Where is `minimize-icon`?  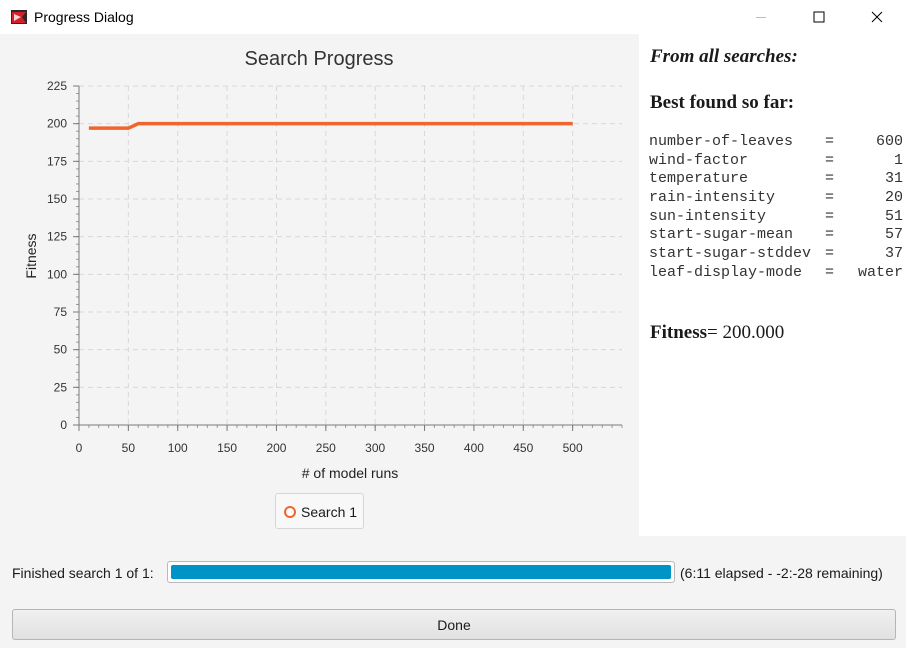 minimize-icon is located at coordinates (761, 17).